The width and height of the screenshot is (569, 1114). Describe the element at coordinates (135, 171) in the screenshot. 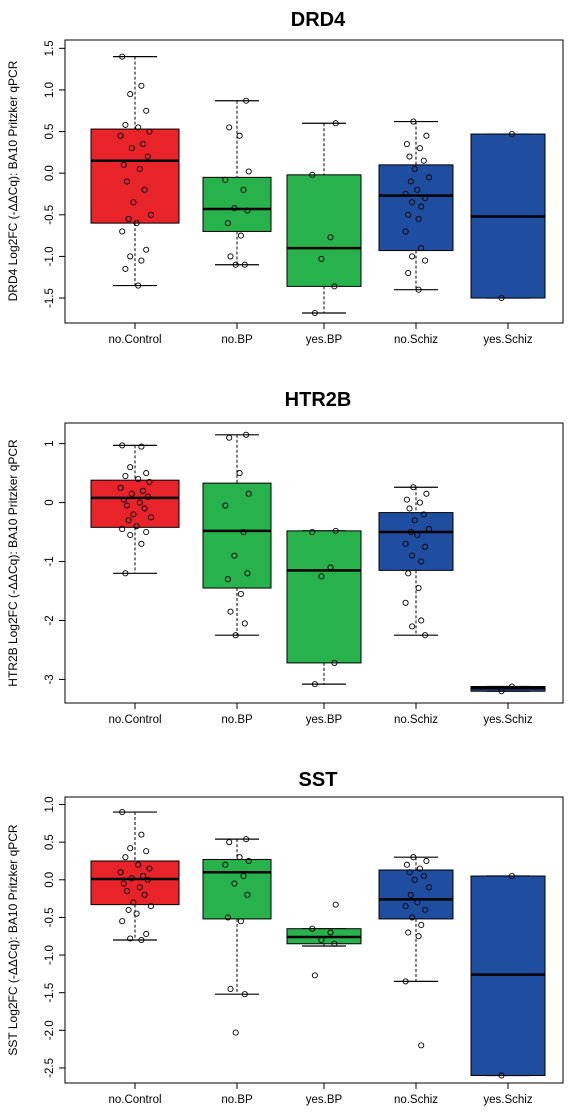

I see `box-no.Control` at that location.